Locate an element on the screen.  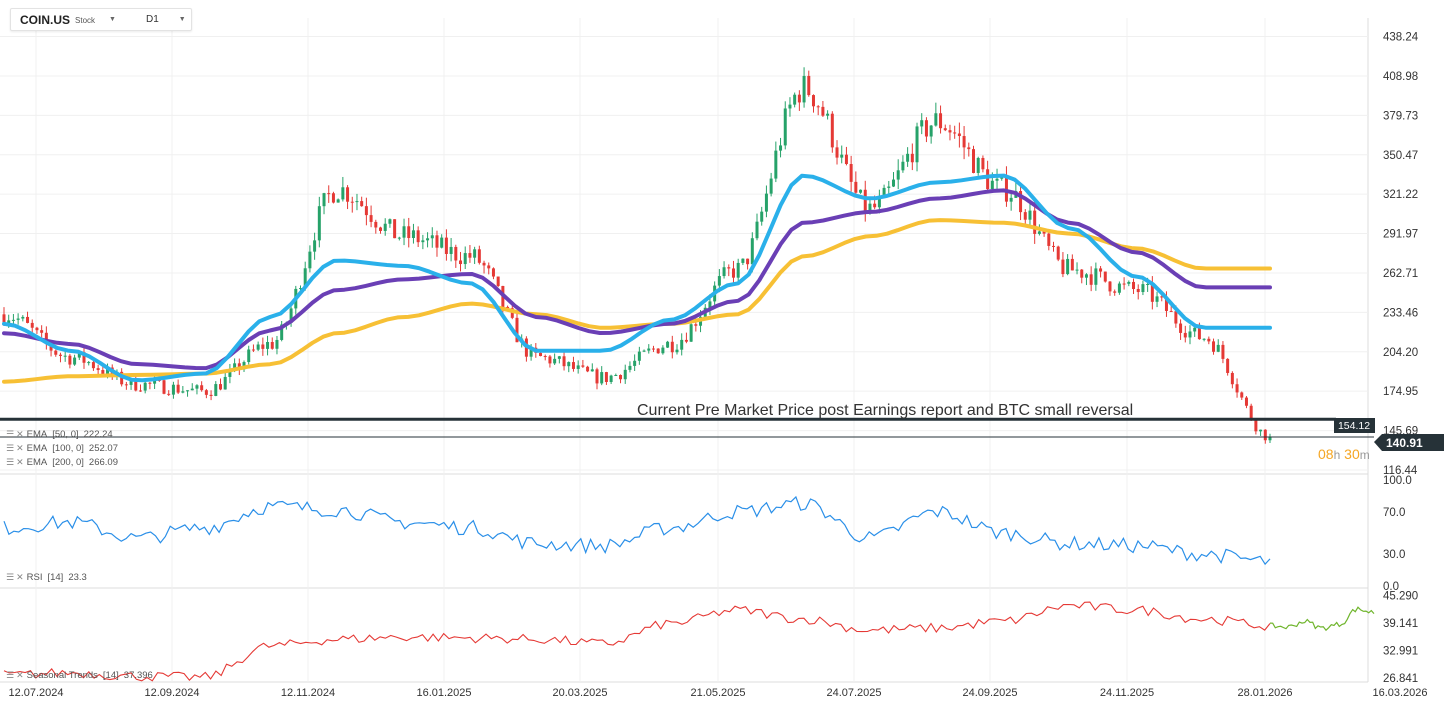
timeframe-label: D1 is located at coordinates (152, 19).